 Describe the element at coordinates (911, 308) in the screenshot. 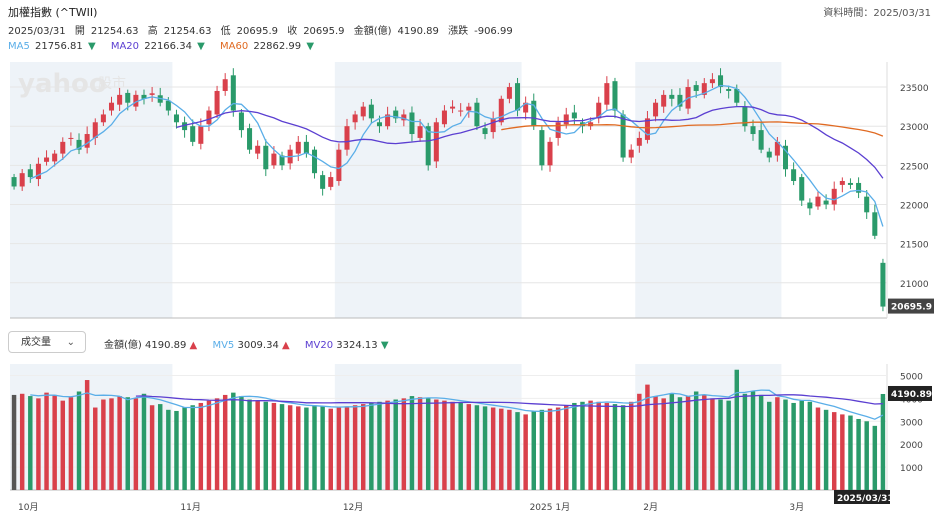

I see `last-price-text: 20695.9` at that location.